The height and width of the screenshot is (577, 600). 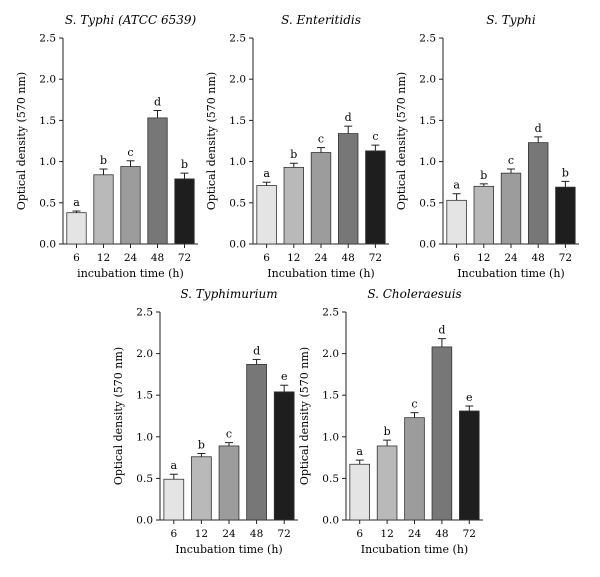 What do you see at coordinates (469, 397) in the screenshot?
I see `significance-letter: e` at bounding box center [469, 397].